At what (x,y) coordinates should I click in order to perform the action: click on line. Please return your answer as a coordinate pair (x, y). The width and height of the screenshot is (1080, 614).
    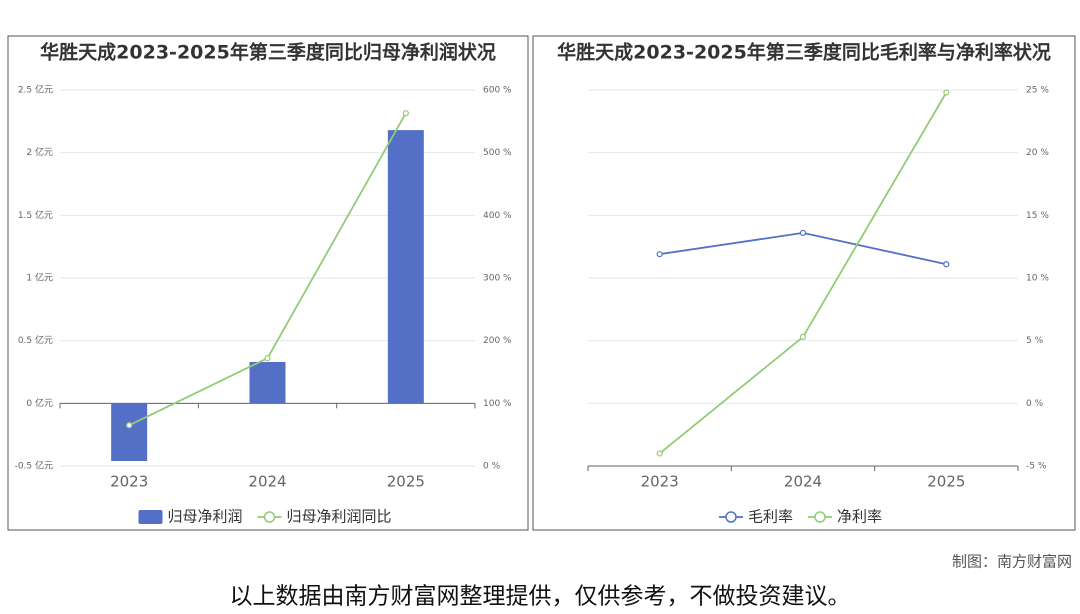
    Looking at the image, I should click on (803, 248).